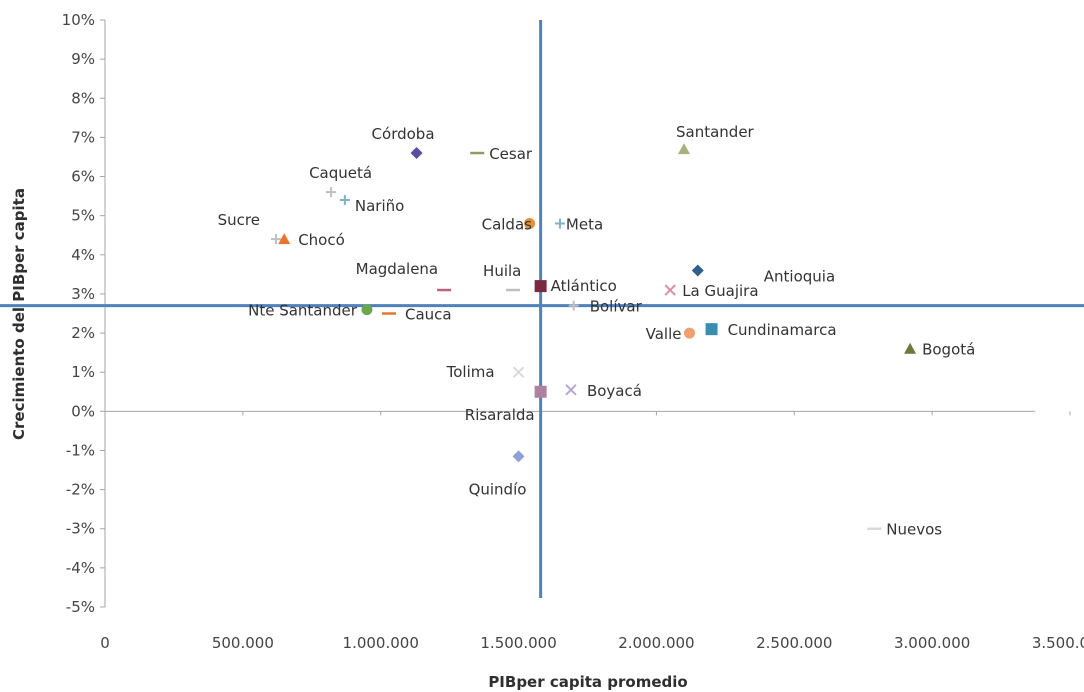 Image resolution: width=1084 pixels, height=692 pixels. What do you see at coordinates (239, 220) in the screenshot?
I see `point-label: Sucre` at bounding box center [239, 220].